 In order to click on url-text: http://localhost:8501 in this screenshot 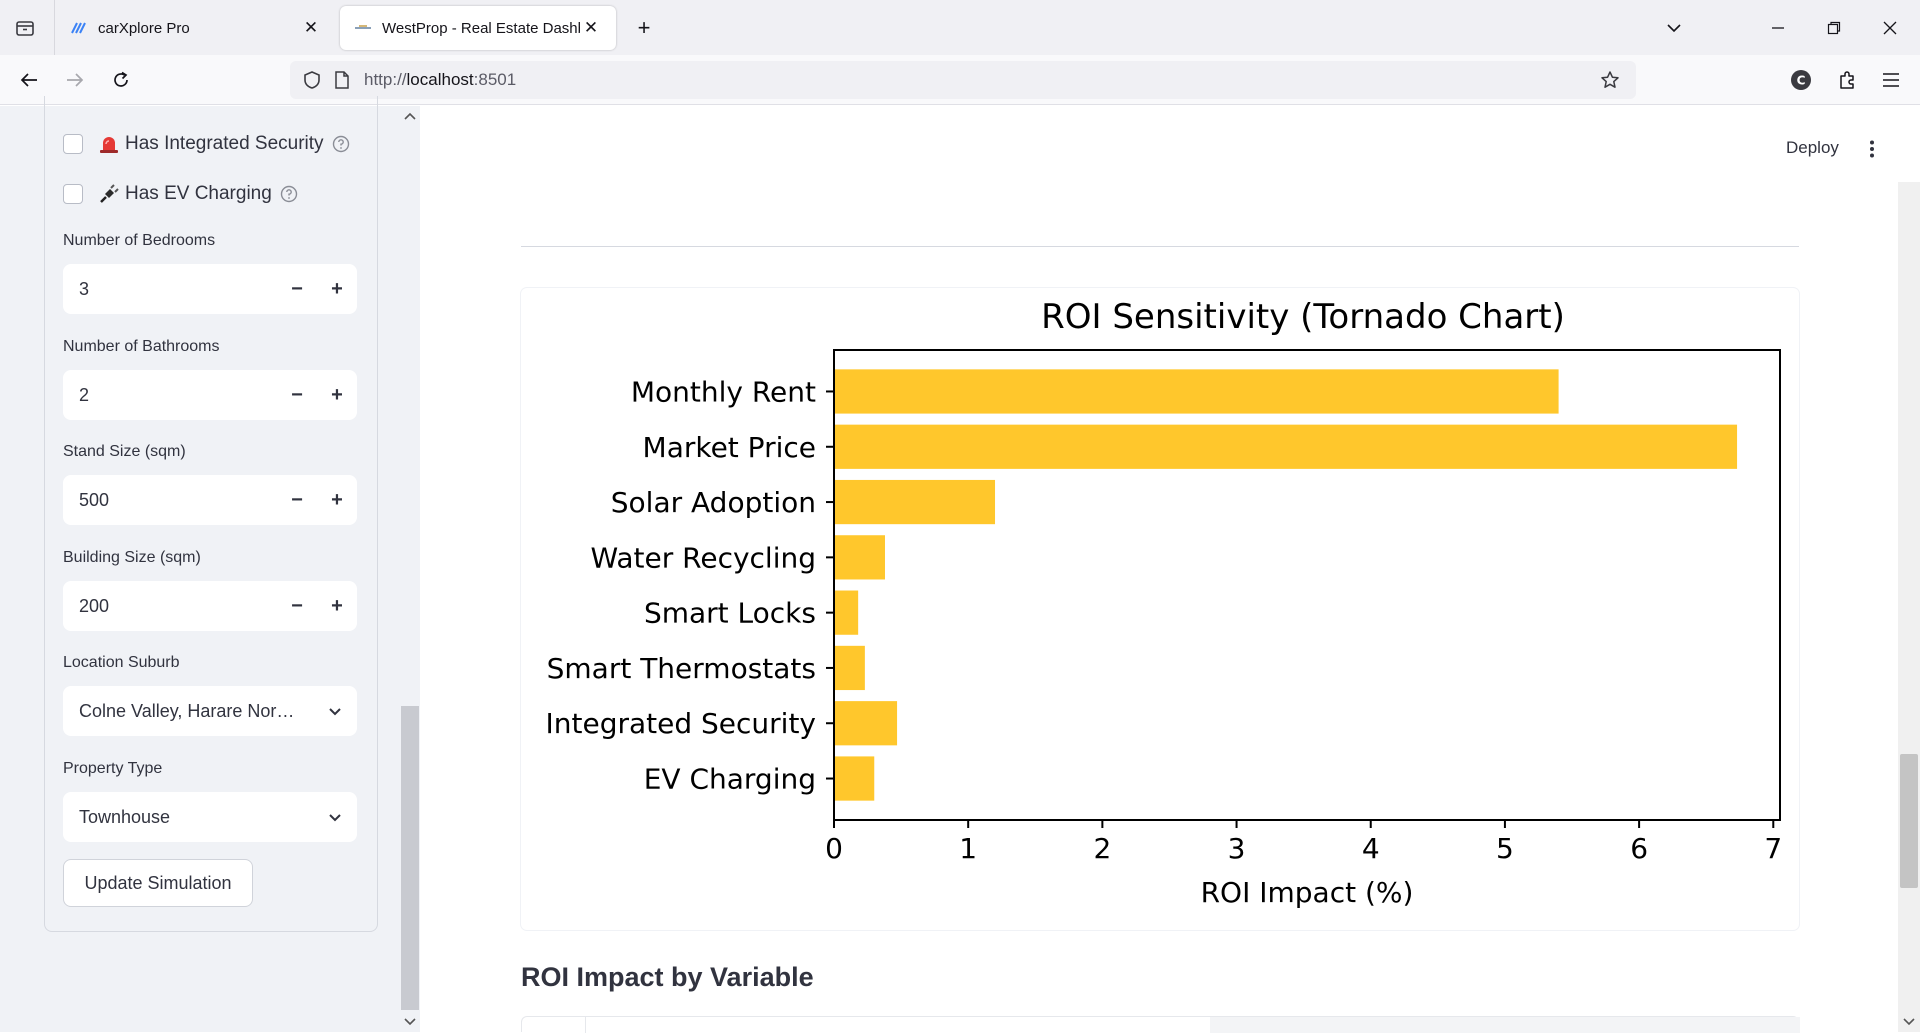, I will do `click(440, 80)`.